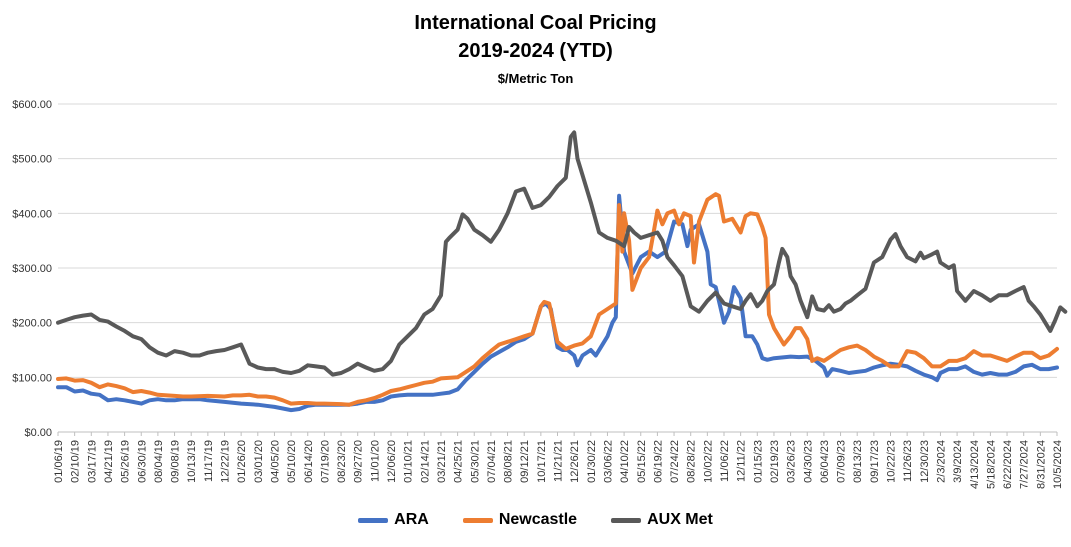  What do you see at coordinates (32, 378) in the screenshot?
I see `y-tick-label: $100.00` at bounding box center [32, 378].